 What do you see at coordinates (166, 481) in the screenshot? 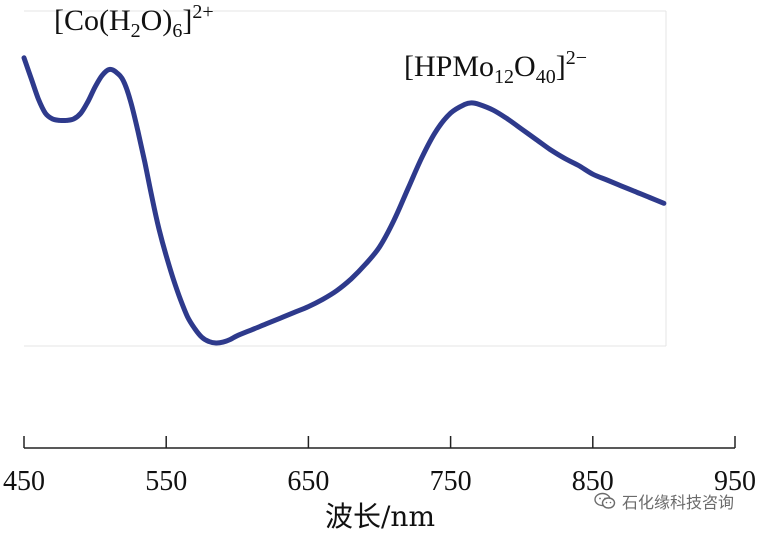
I see `x-tick-label-550: 550` at bounding box center [166, 481].